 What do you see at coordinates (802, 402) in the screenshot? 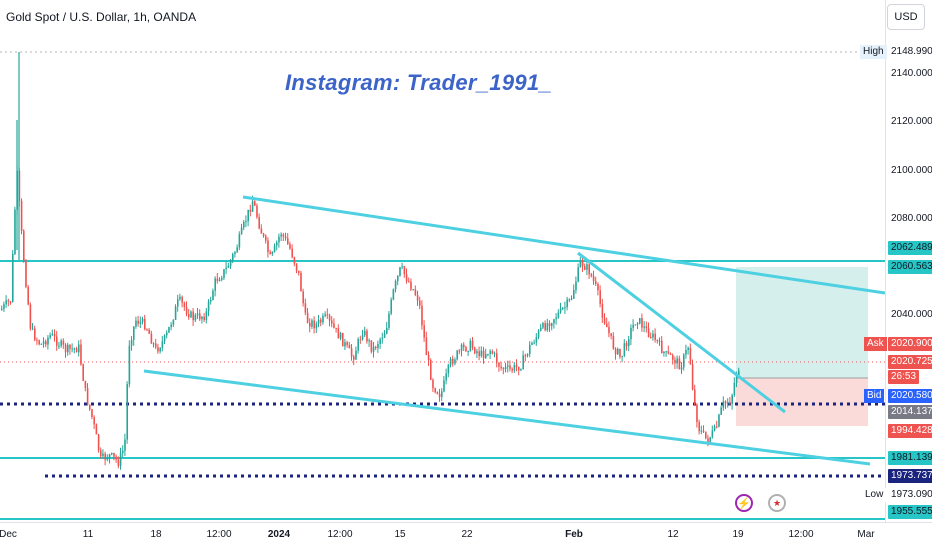
I see `stop-loss-zone` at bounding box center [802, 402].